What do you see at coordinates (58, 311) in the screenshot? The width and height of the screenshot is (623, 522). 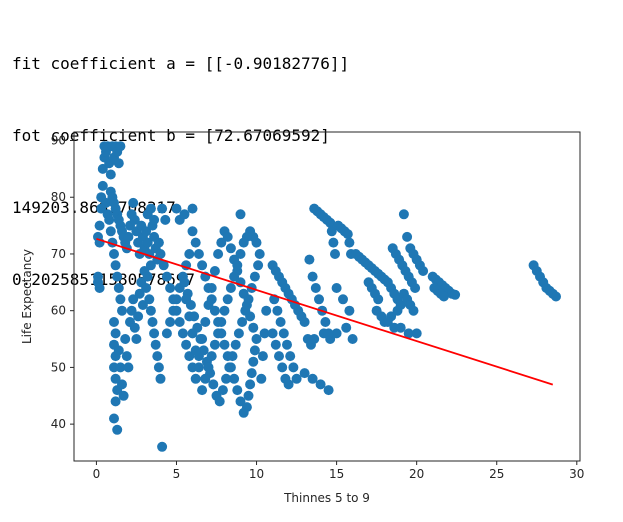 I see `y-tick-label: 60` at bounding box center [58, 311].